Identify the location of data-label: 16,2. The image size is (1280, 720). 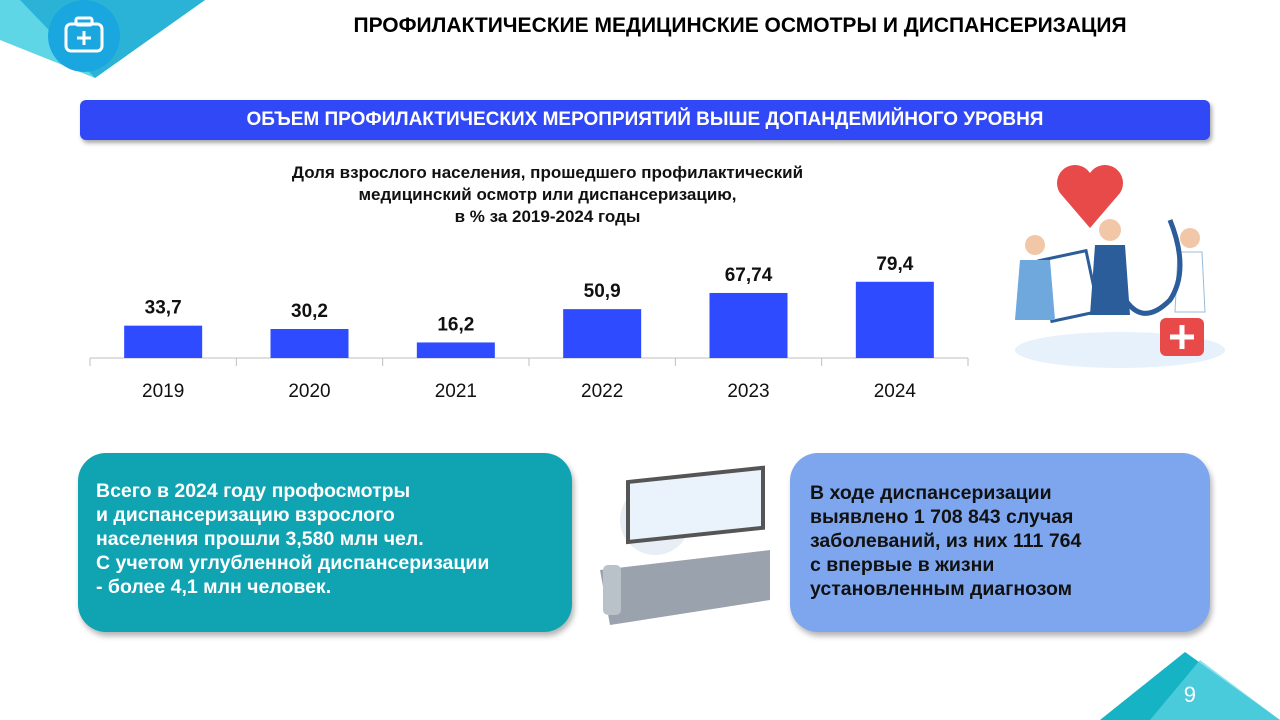
(455, 324).